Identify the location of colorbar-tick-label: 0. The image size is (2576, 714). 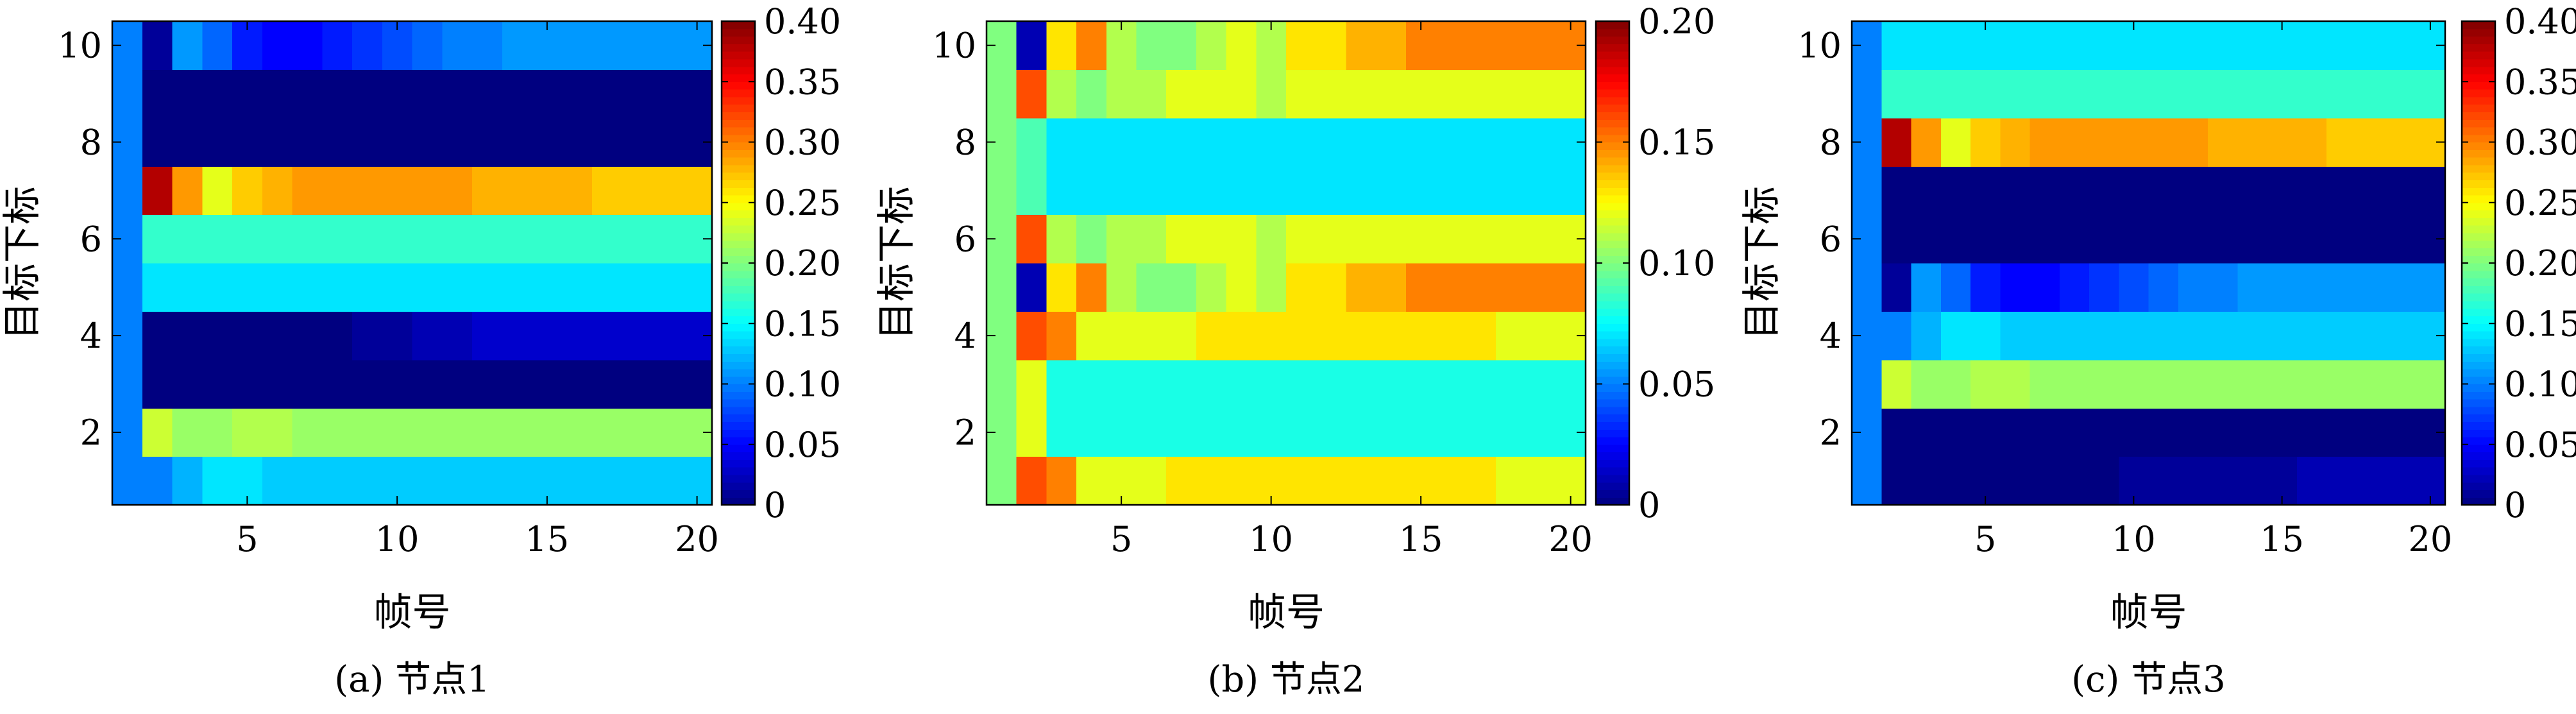
(2515, 505).